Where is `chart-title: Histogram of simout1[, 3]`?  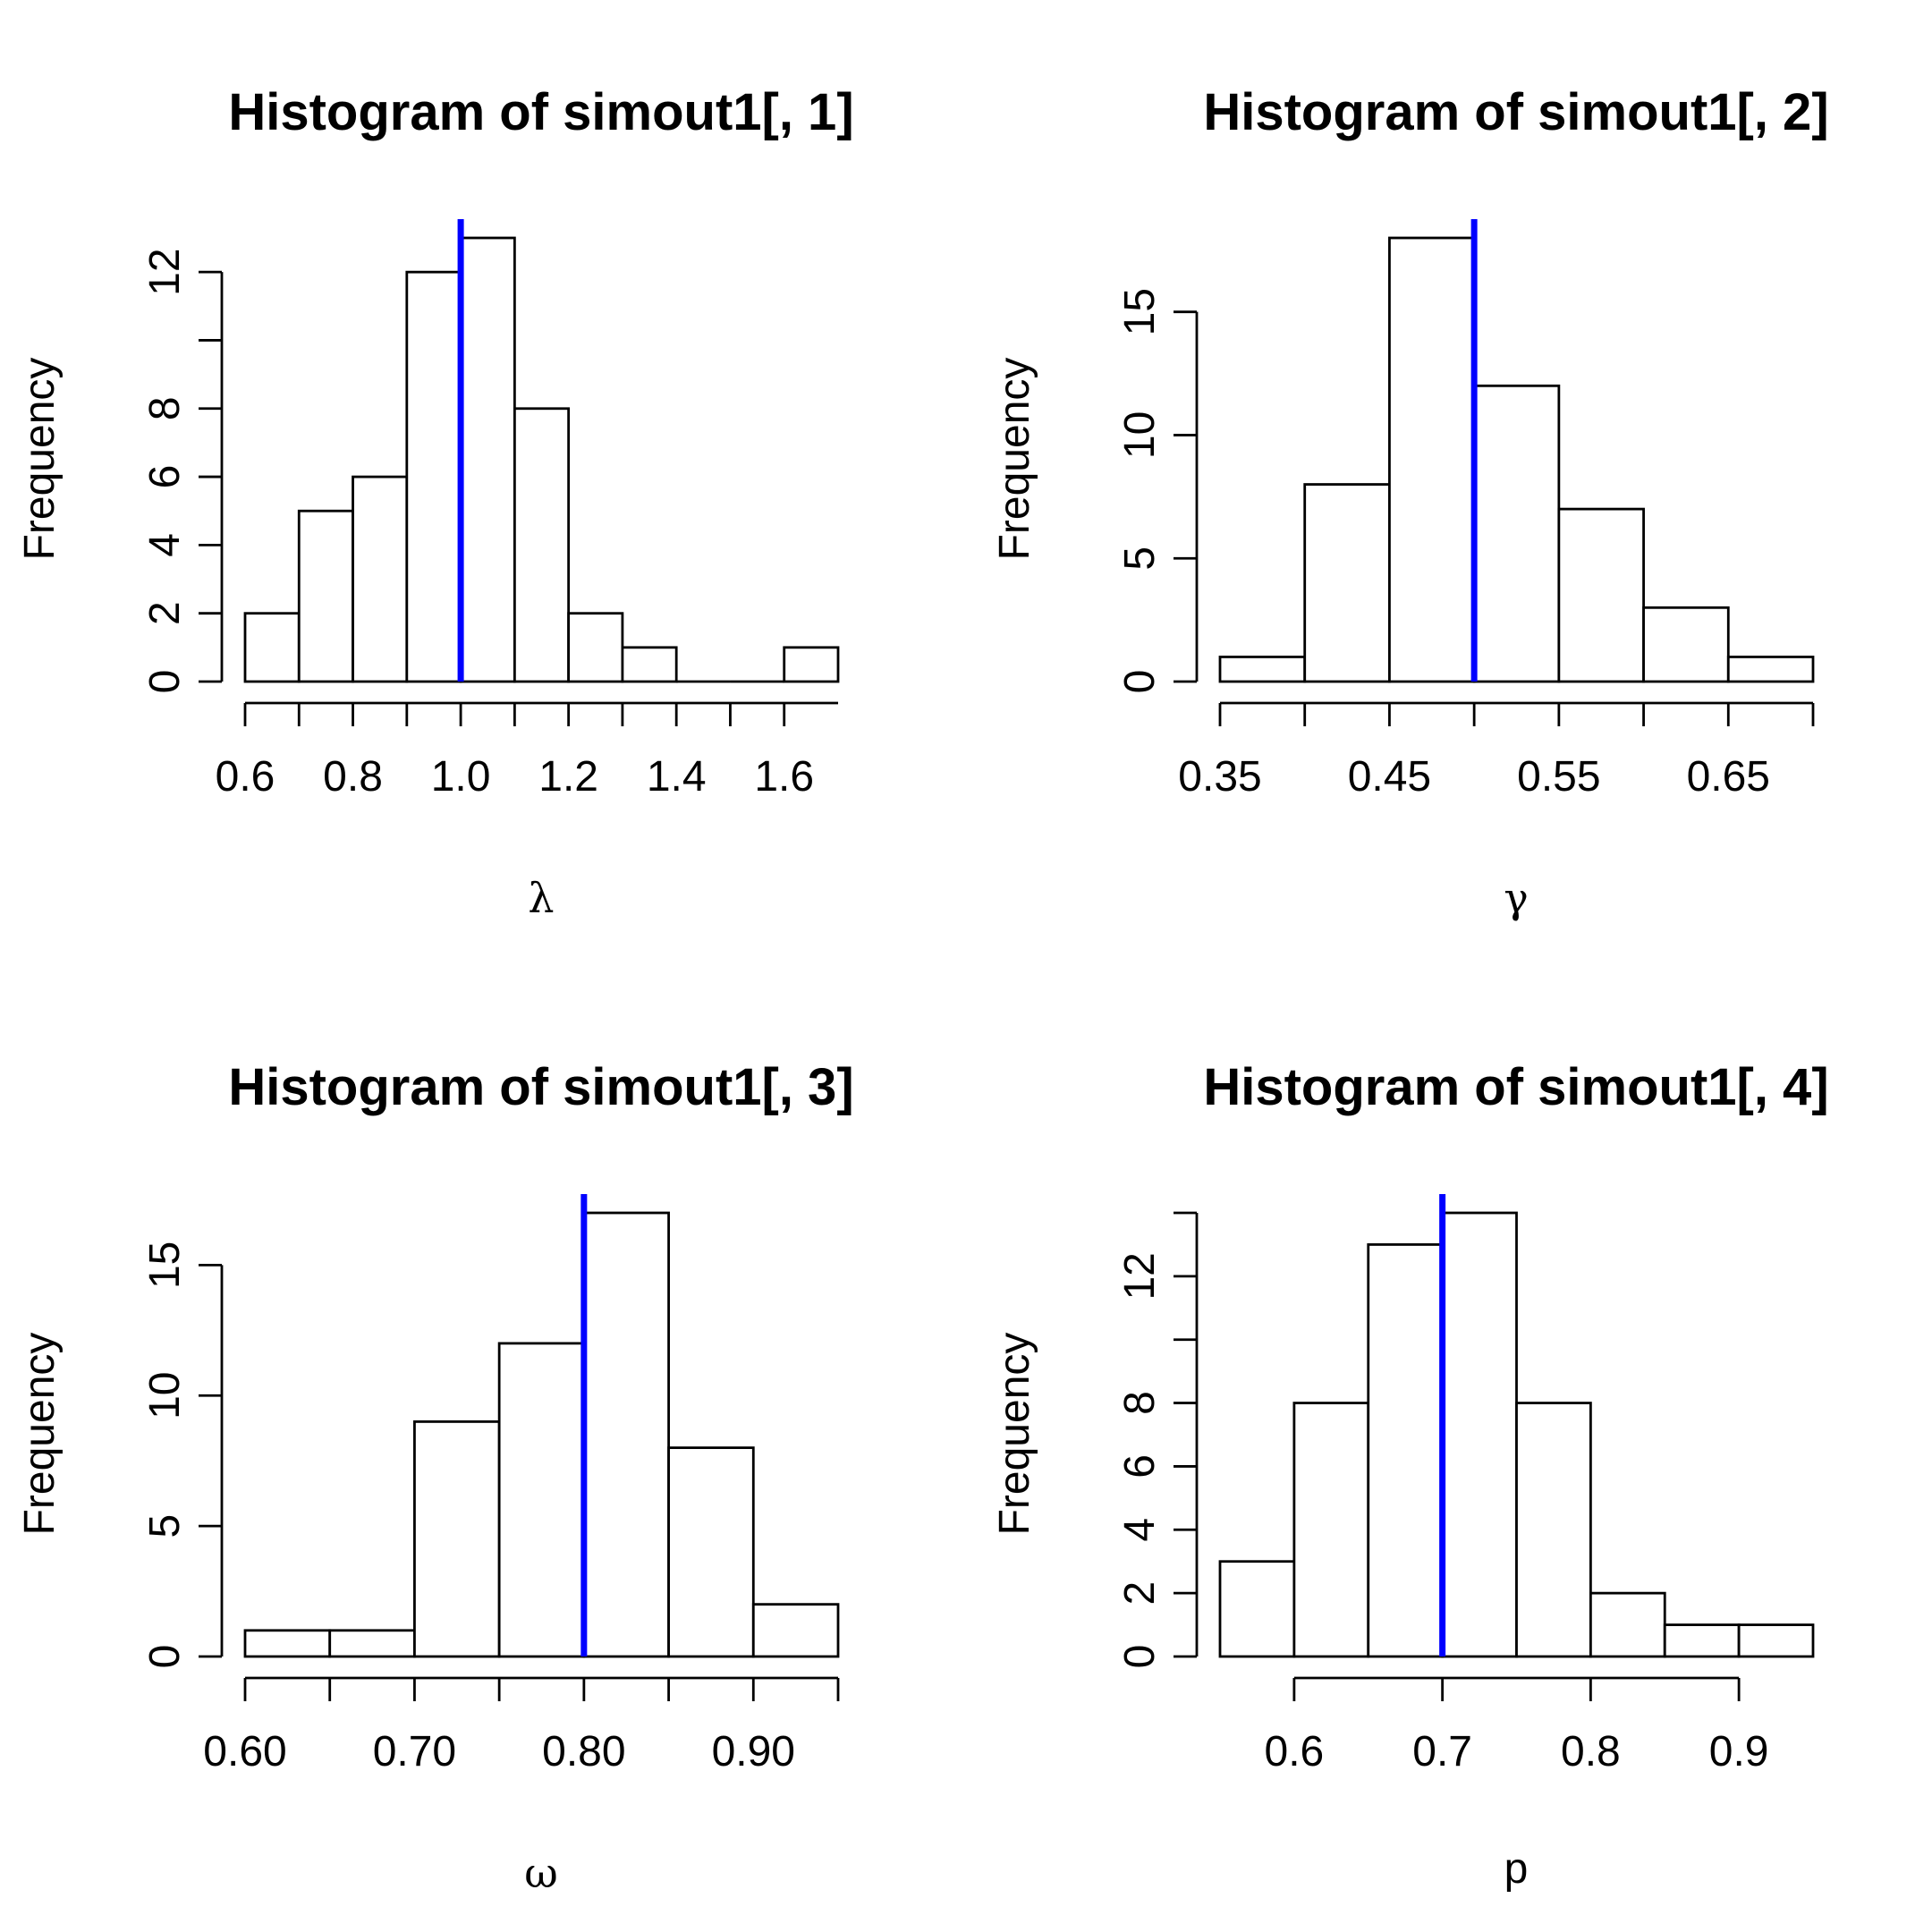 chart-title: Histogram of simout1[, 3] is located at coordinates (540, 1087).